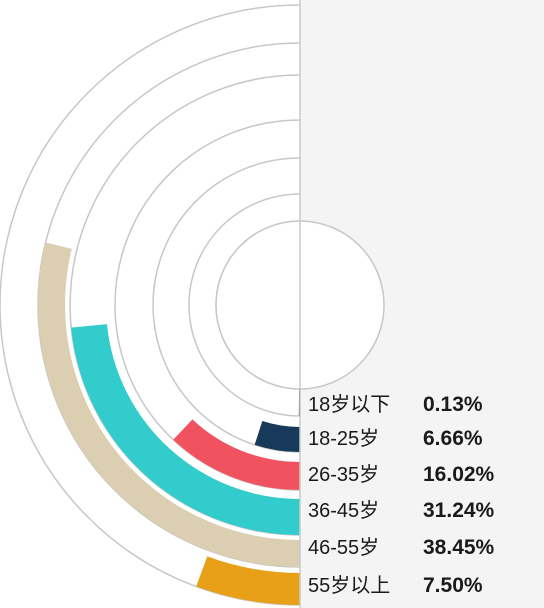  Describe the element at coordinates (236, 454) in the screenshot. I see `bar-arc-26-35岁` at that location.